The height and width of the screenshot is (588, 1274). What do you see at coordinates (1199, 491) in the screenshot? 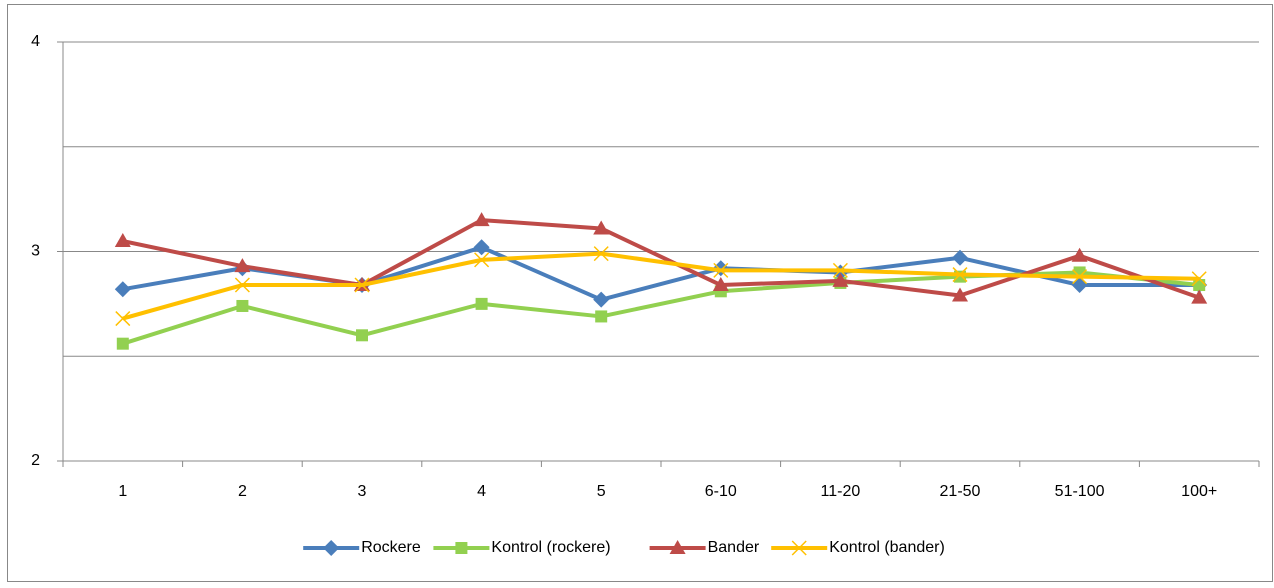
I see `x-tick-label: 100+` at bounding box center [1199, 491].